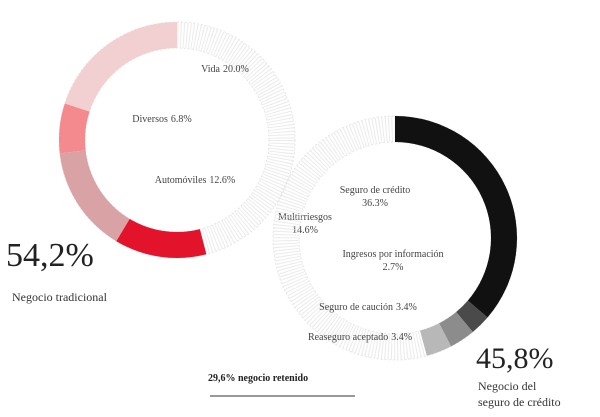  I want to click on segment-category: Multirriesgos, so click(305, 217).